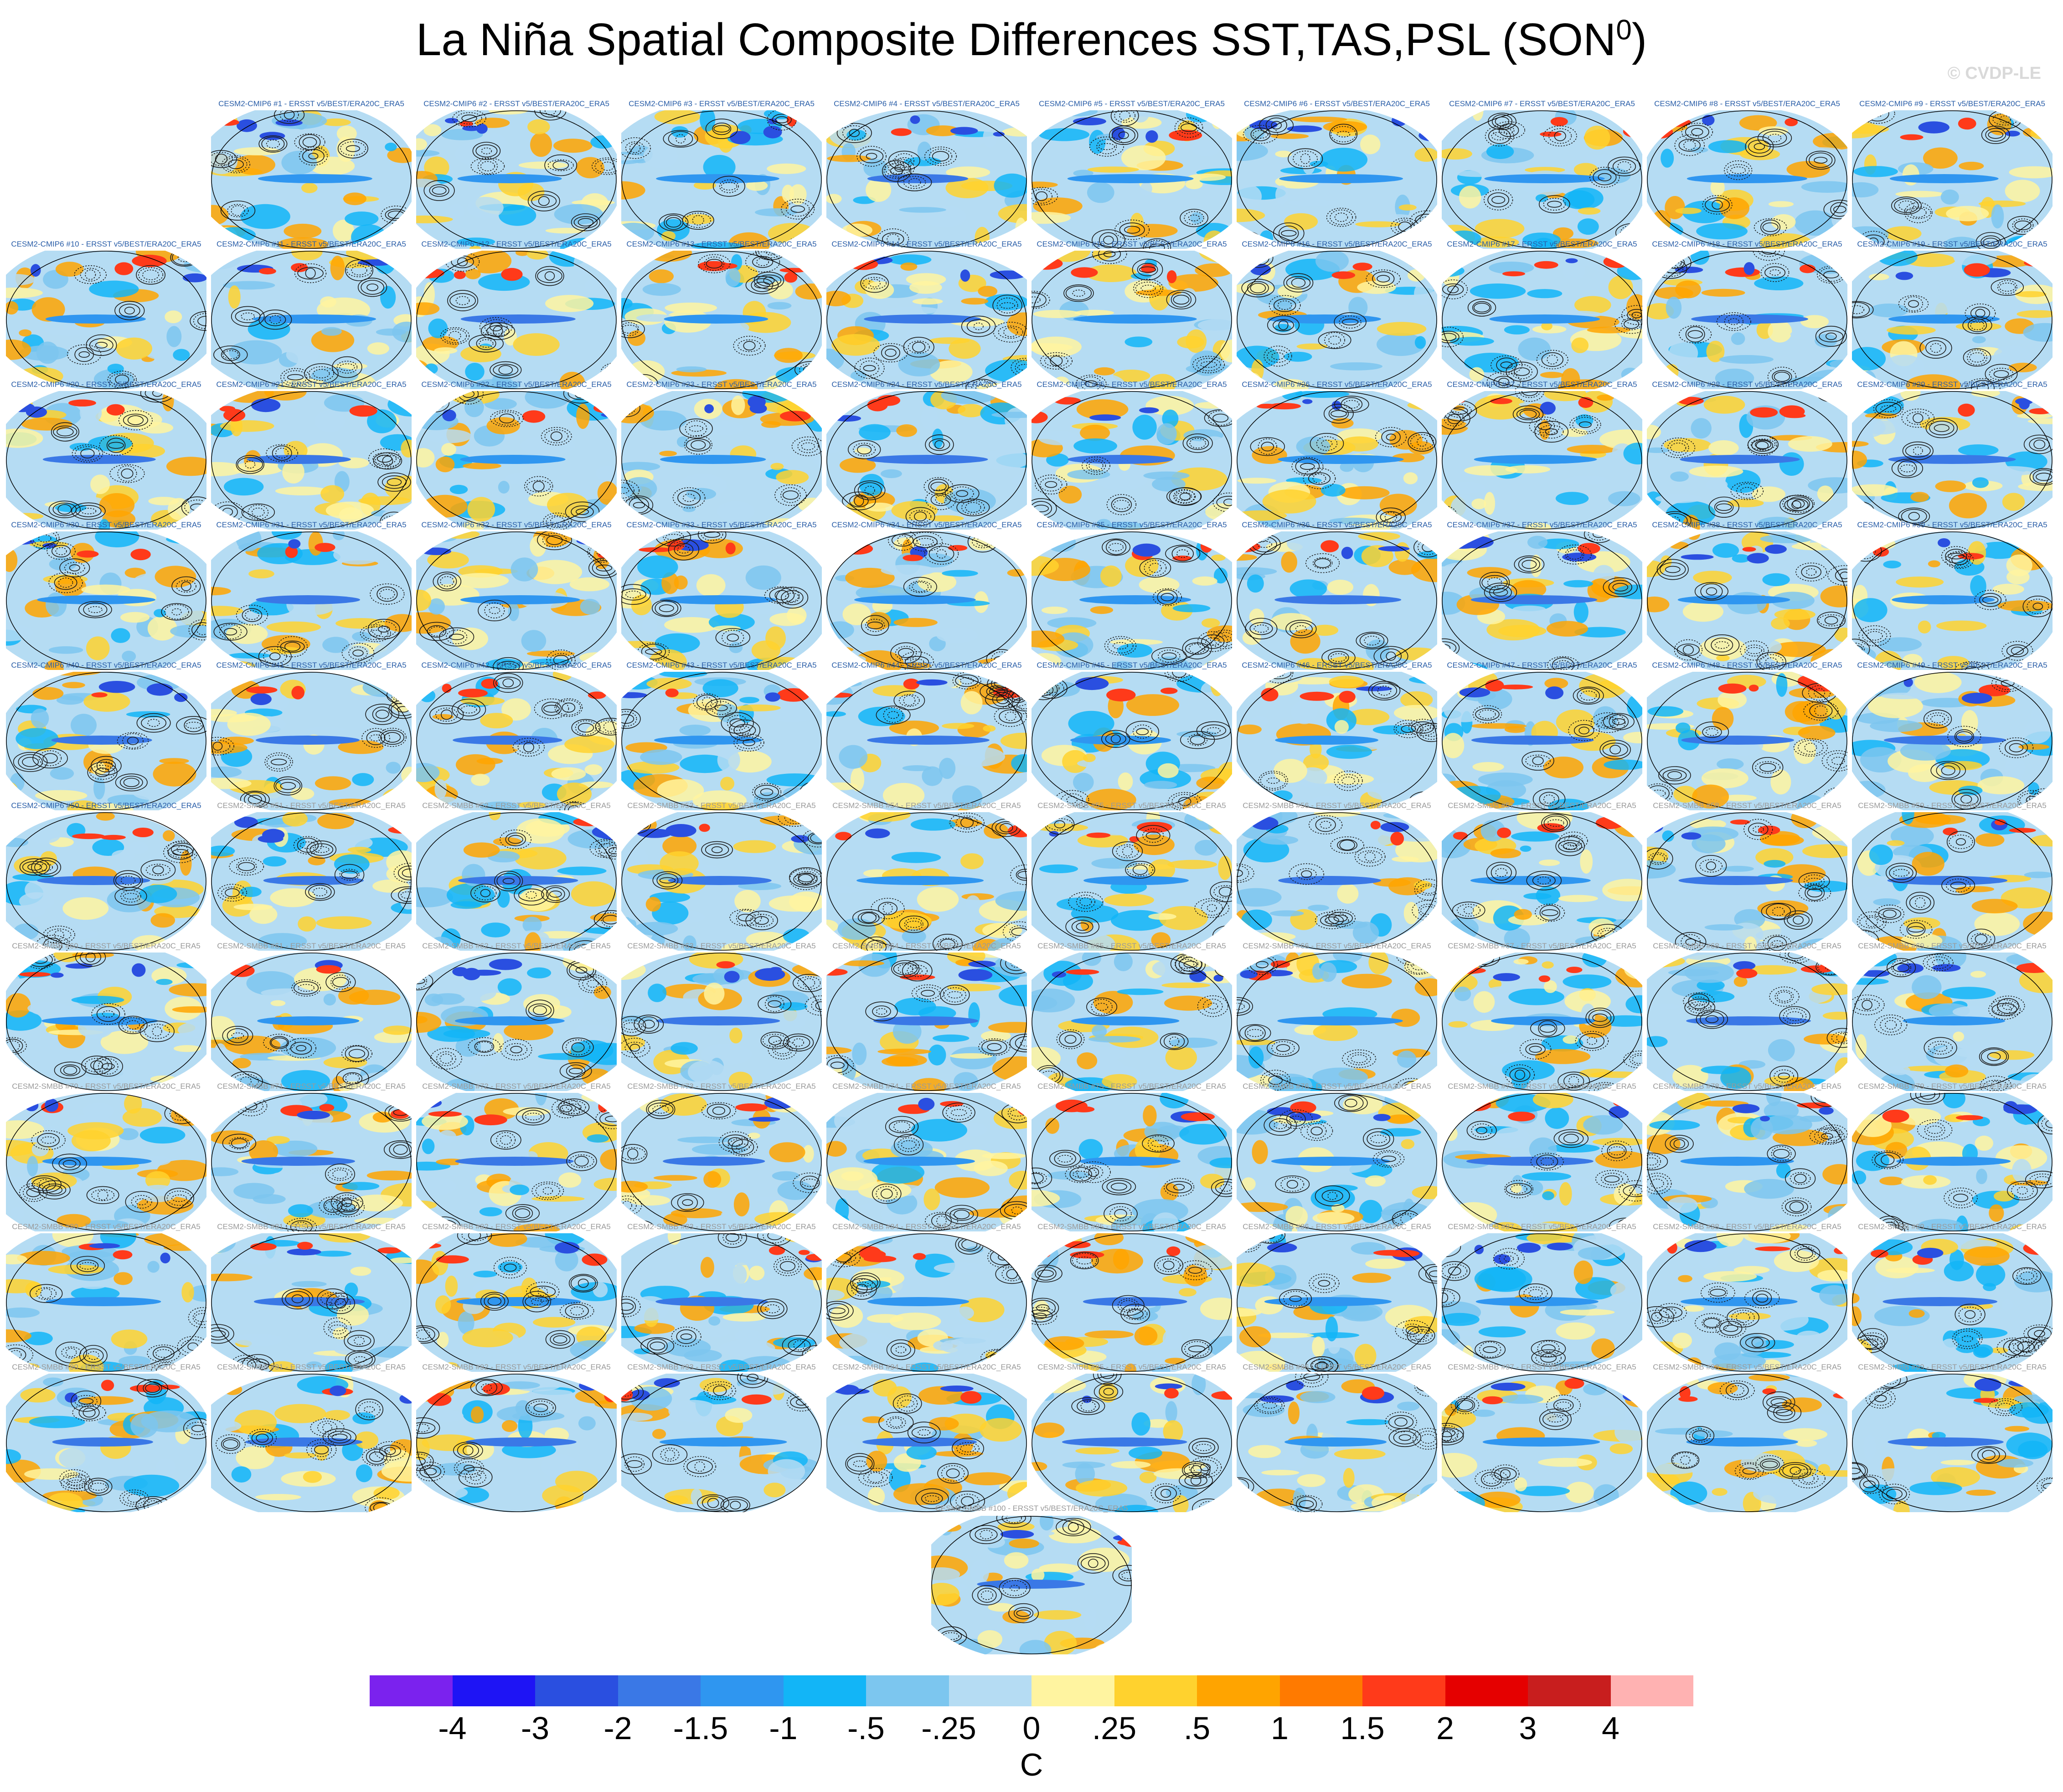  What do you see at coordinates (1114, 1728) in the screenshot?
I see `colorbar-tick-label: .25` at bounding box center [1114, 1728].